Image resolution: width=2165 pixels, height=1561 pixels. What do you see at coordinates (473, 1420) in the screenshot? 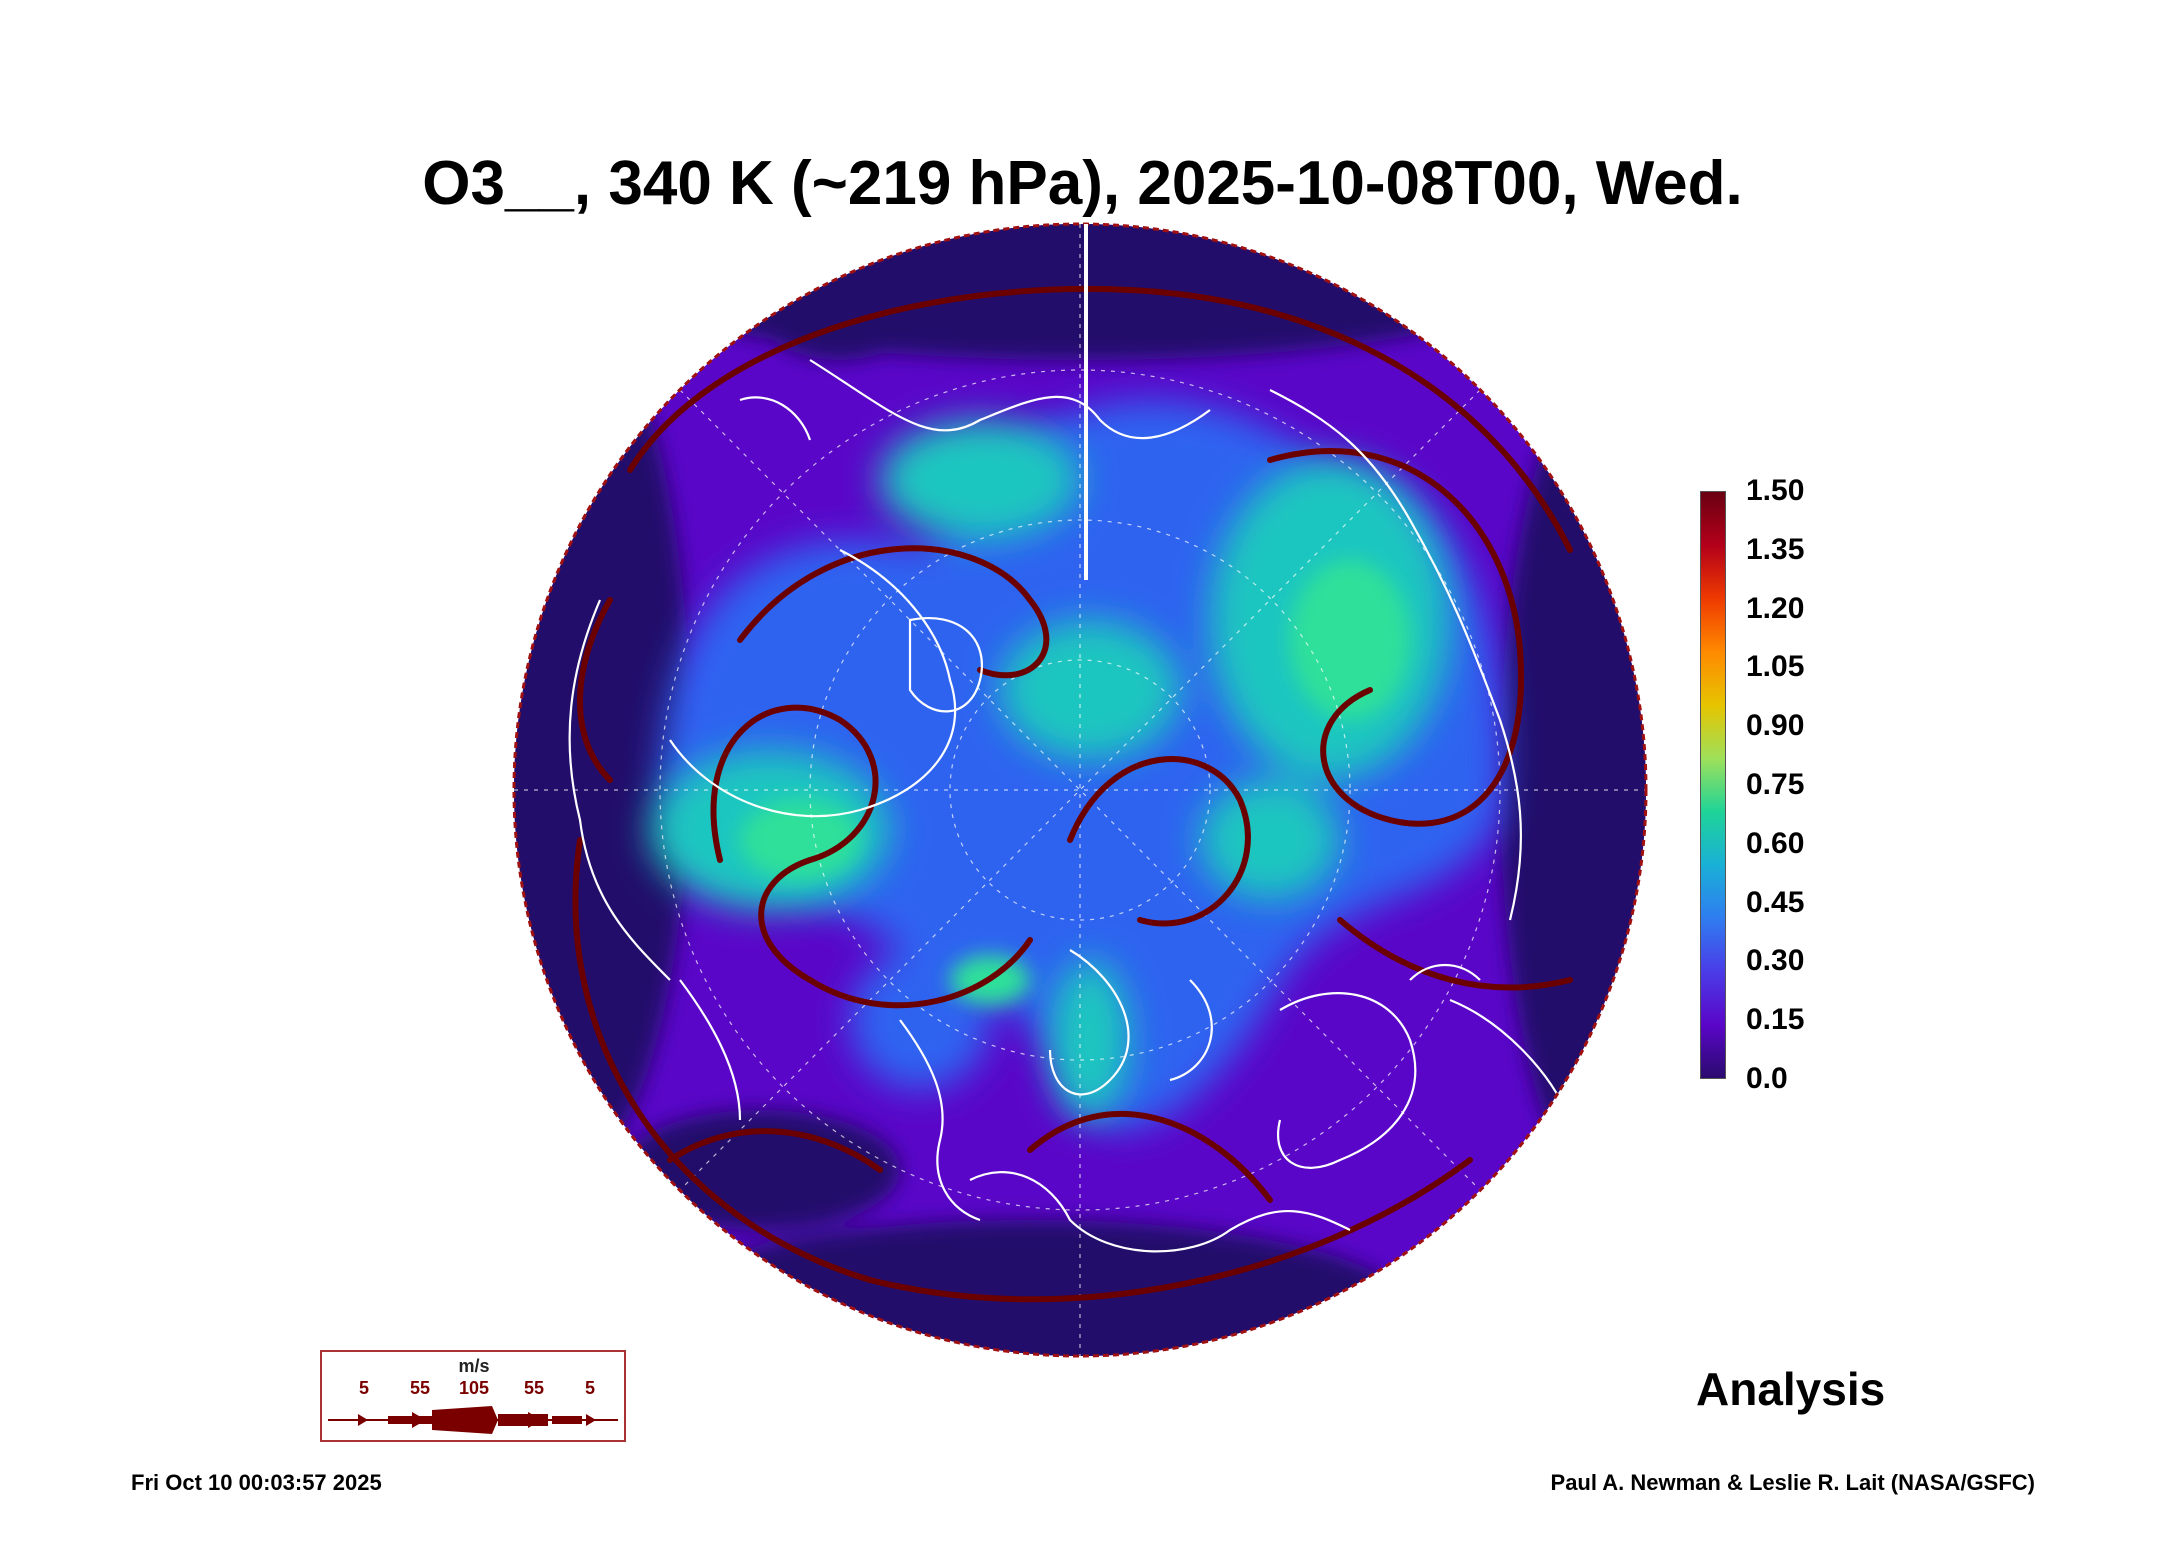
I see `legend-arrow` at bounding box center [473, 1420].